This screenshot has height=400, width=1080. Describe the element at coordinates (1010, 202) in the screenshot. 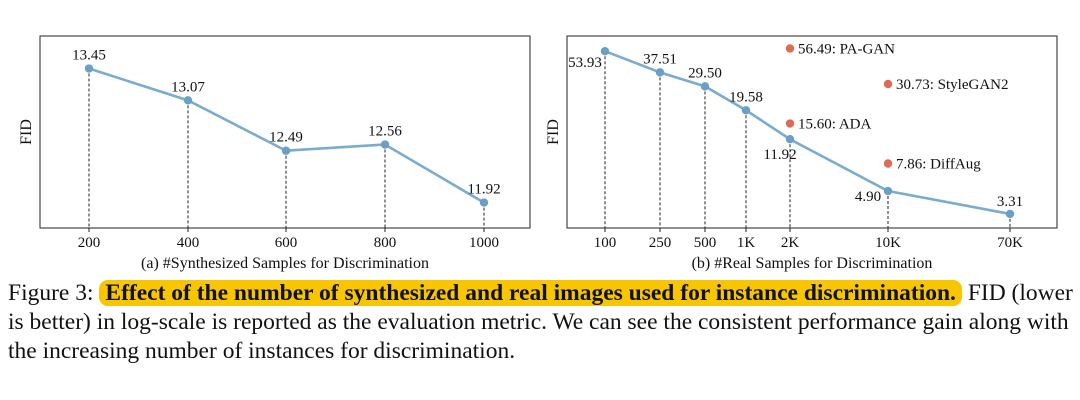

I see `chart-b-data-label-6: 3.31` at that location.